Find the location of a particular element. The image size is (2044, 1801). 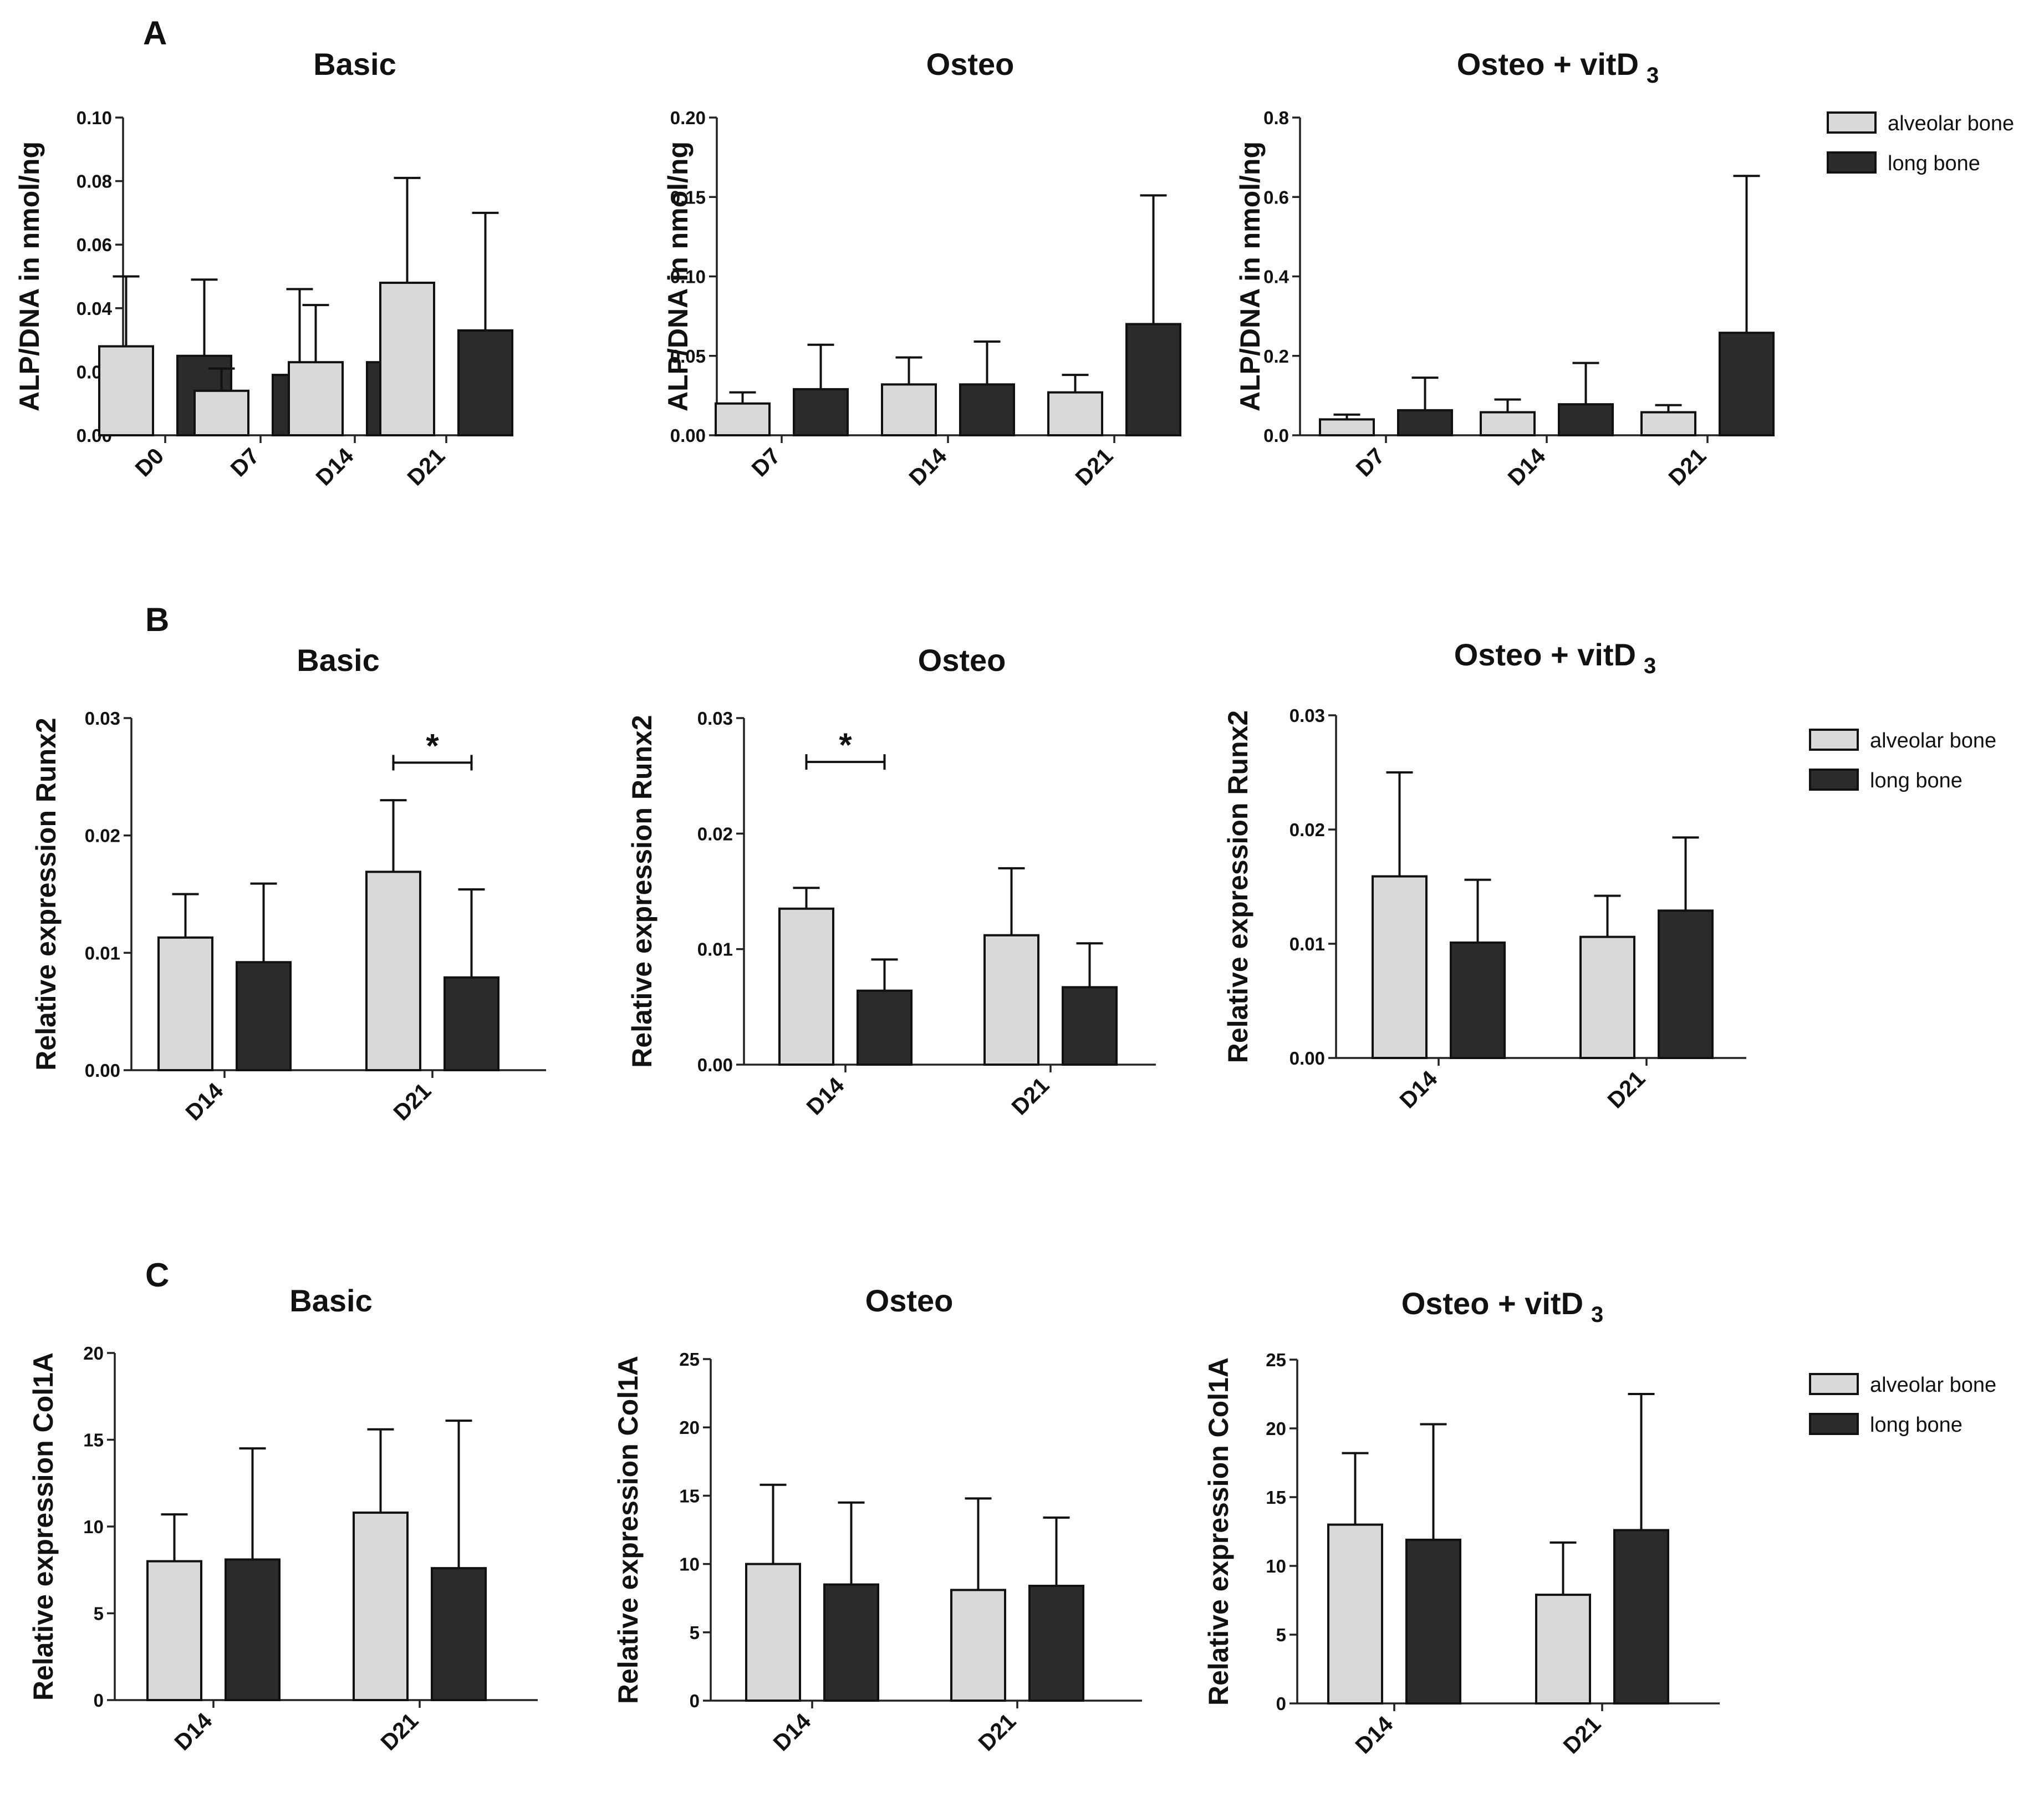

y-tick-label: 0.03 is located at coordinates (1307, 715).